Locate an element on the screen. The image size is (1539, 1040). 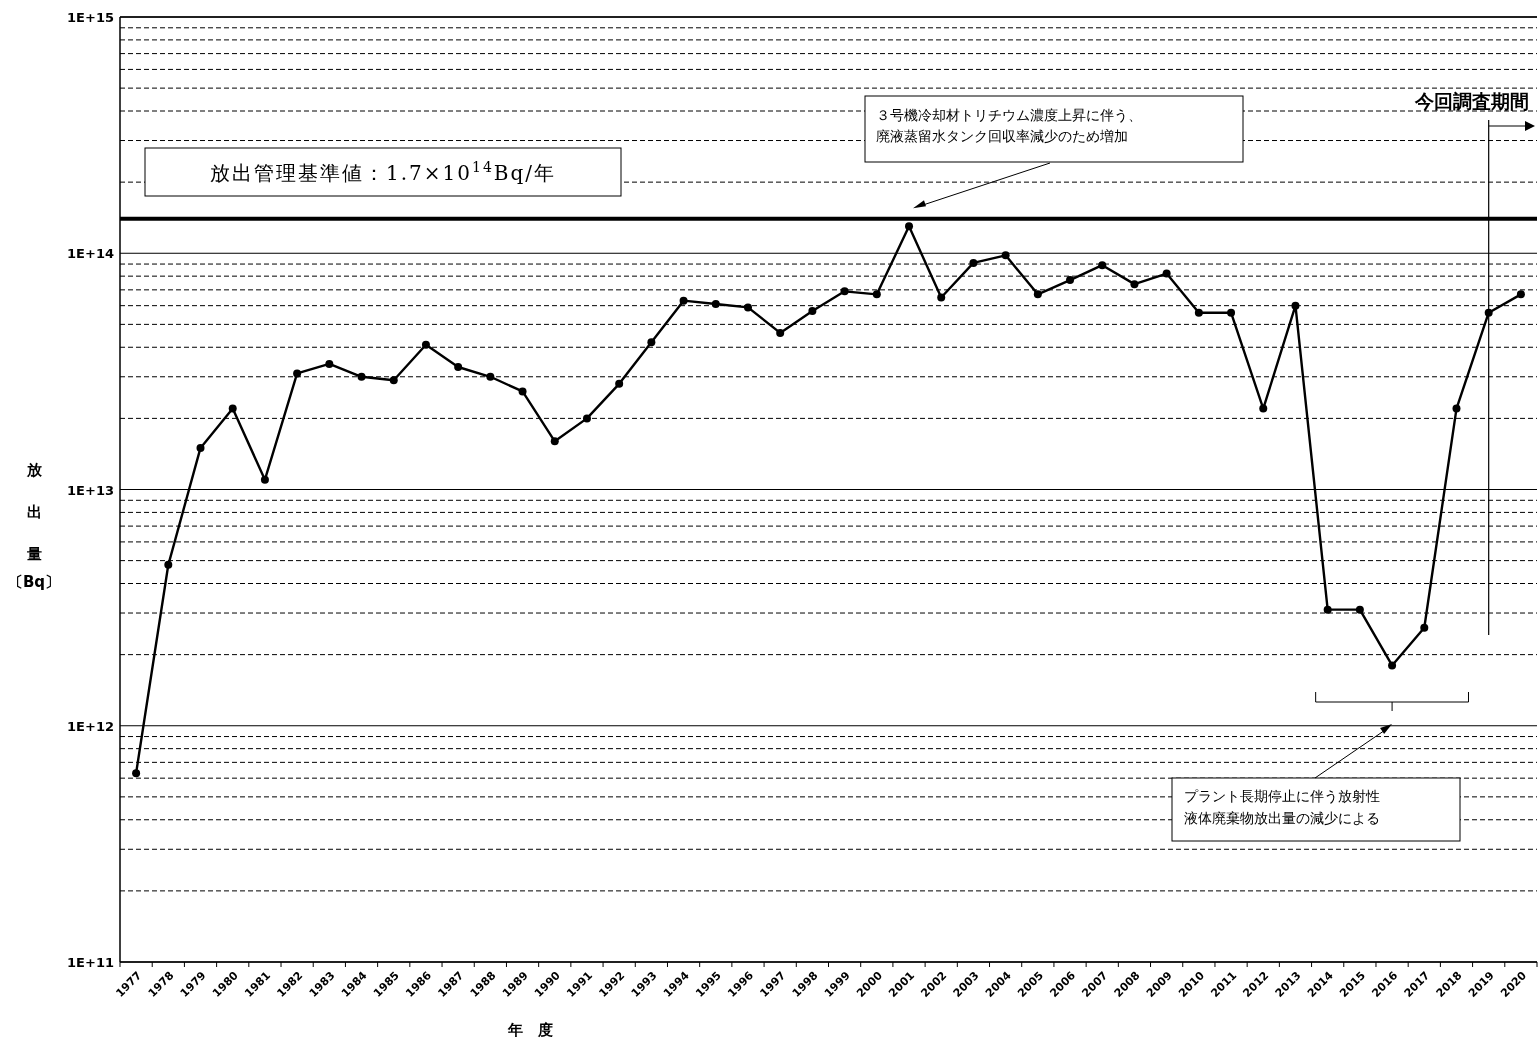
text: 放出量〔Bq〕 is located at coordinates (34, 526).